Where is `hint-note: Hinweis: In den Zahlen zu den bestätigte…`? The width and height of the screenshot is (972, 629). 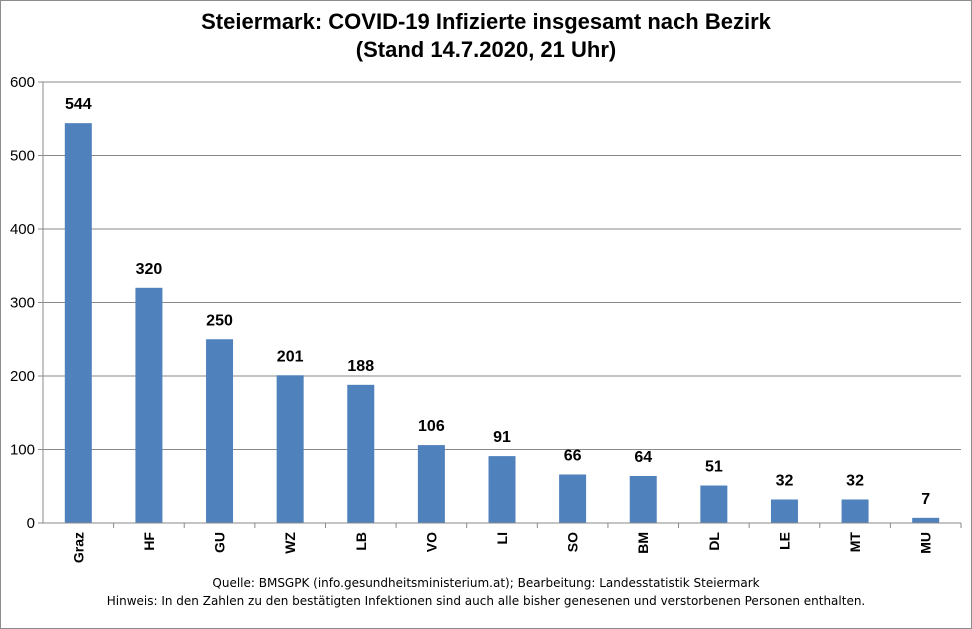
hint-note: Hinweis: In den Zahlen zu den bestätigte… is located at coordinates (486, 601).